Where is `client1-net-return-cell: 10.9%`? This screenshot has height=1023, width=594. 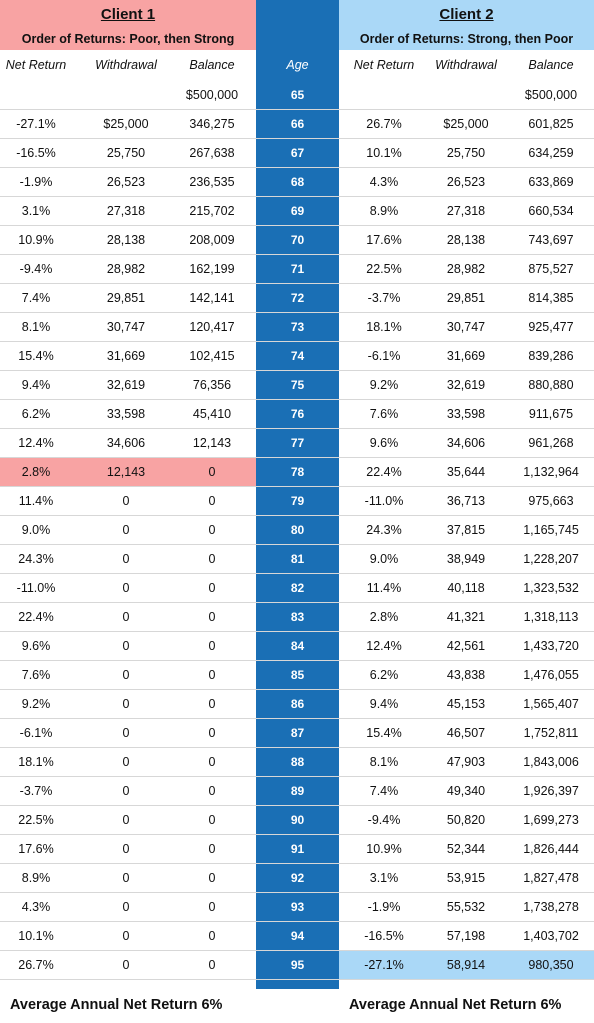
client1-net-return-cell: 10.9% is located at coordinates (36, 240).